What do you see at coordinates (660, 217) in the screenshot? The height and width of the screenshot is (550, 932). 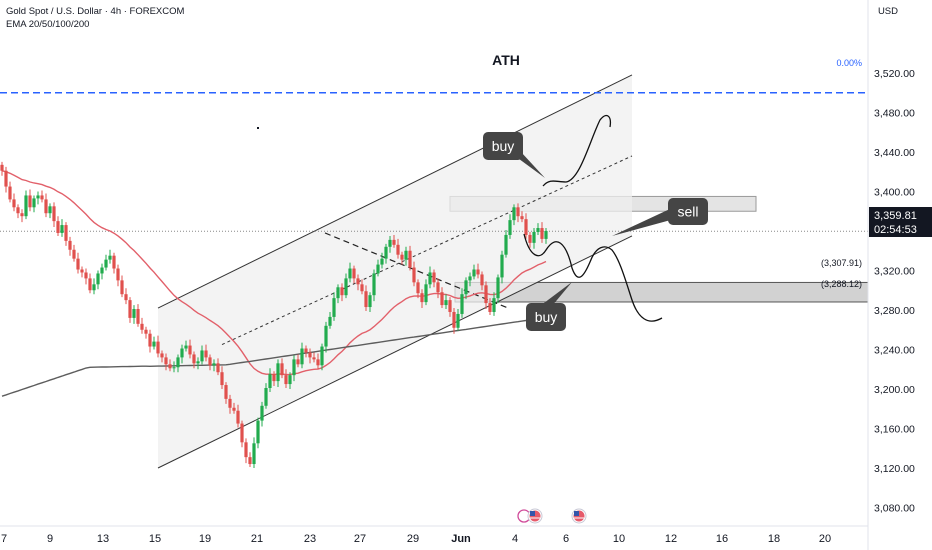 I see `sell-callout: sell` at bounding box center [660, 217].